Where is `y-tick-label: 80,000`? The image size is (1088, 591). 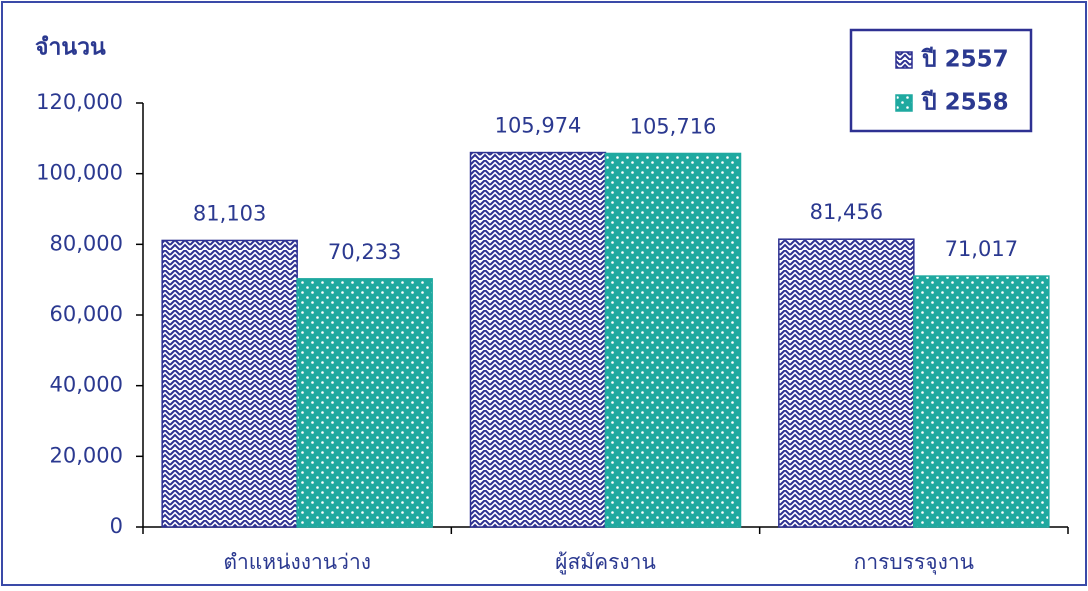
y-tick-label: 80,000 is located at coordinates (86, 243).